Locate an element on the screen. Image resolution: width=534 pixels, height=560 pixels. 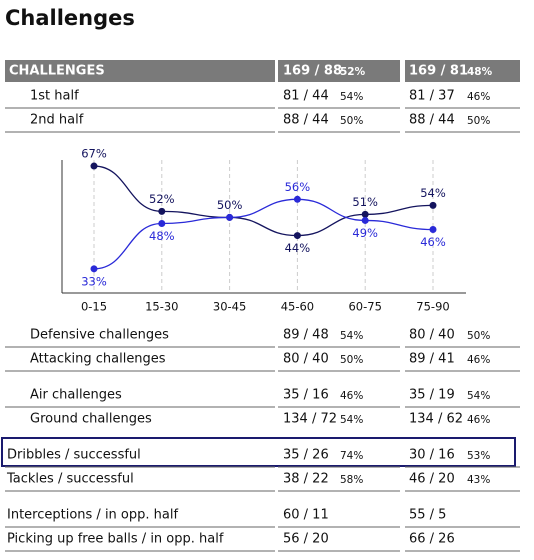
team2-value: 55 / 5 is located at coordinates (427, 515).